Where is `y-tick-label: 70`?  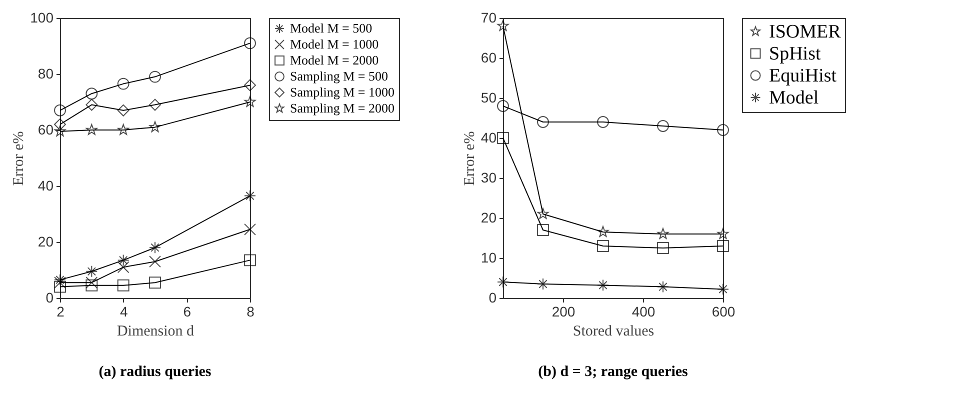
y-tick-label: 70 is located at coordinates (488, 18).